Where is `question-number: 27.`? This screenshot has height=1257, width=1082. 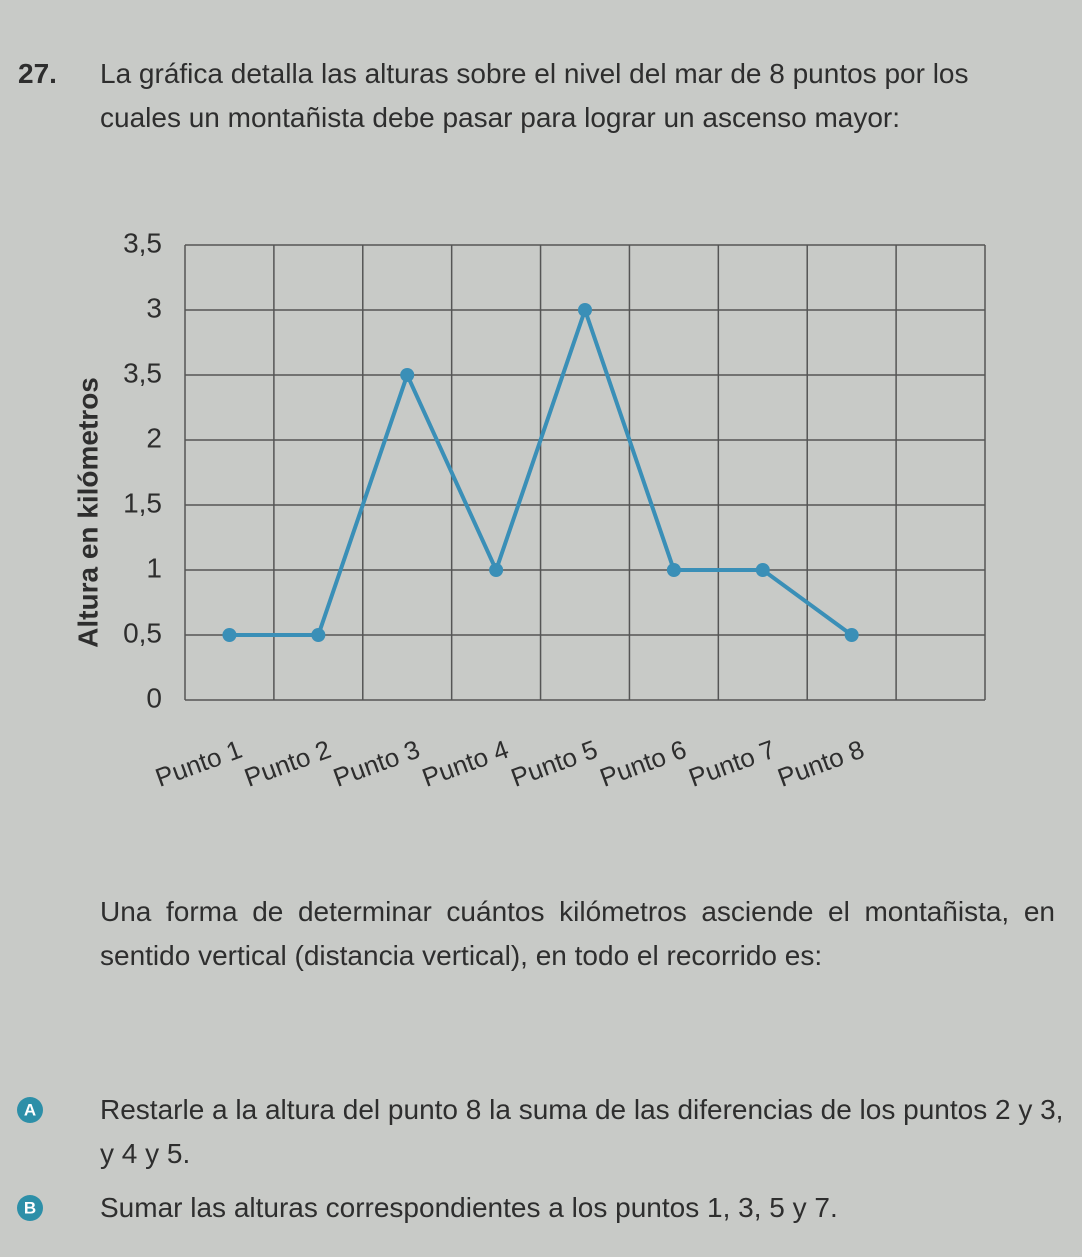 question-number: 27. is located at coordinates (37, 73).